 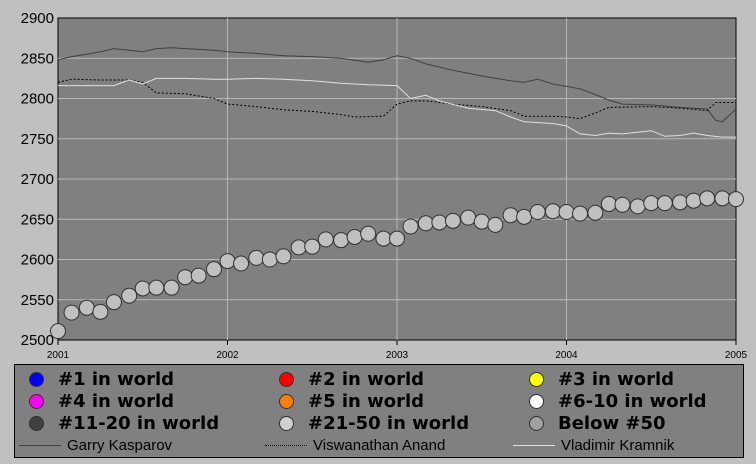 What do you see at coordinates (37, 260) in the screenshot?
I see `y-tick-label: 2600` at bounding box center [37, 260].